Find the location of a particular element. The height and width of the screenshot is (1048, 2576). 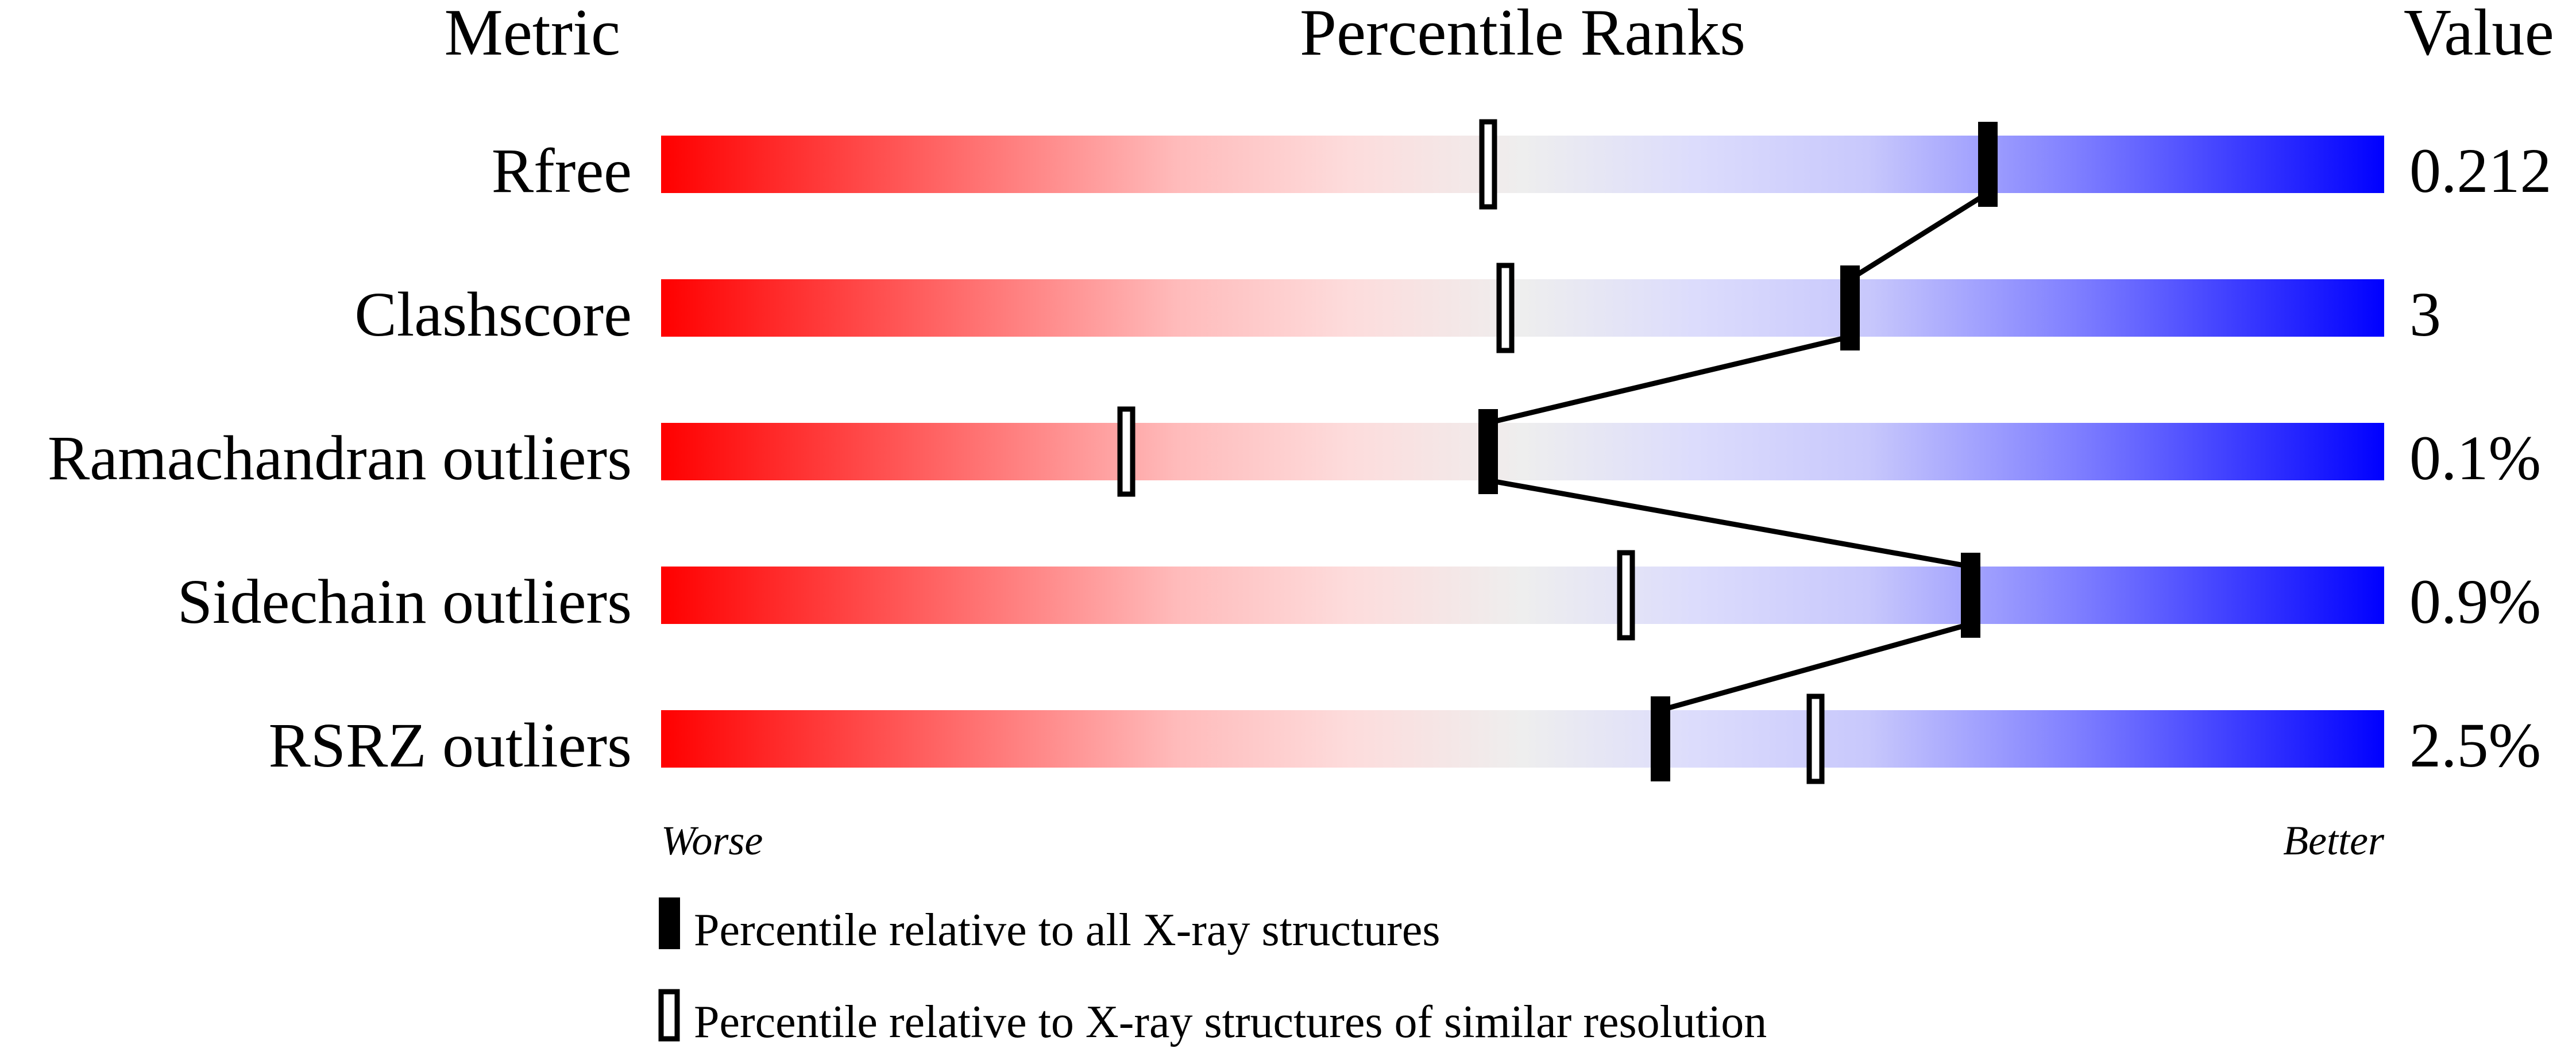

metric-value: 3 is located at coordinates (2425, 314).